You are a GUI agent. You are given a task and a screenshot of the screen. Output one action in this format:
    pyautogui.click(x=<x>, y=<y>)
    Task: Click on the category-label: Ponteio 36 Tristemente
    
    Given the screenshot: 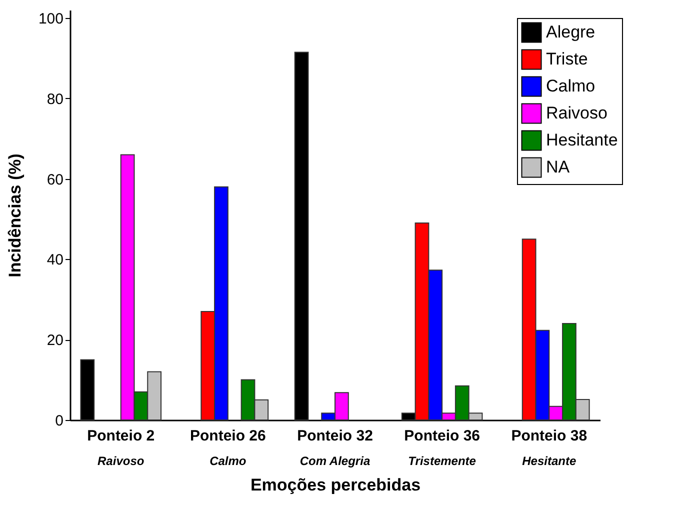 What is the action you would take?
    pyautogui.click(x=442, y=448)
    